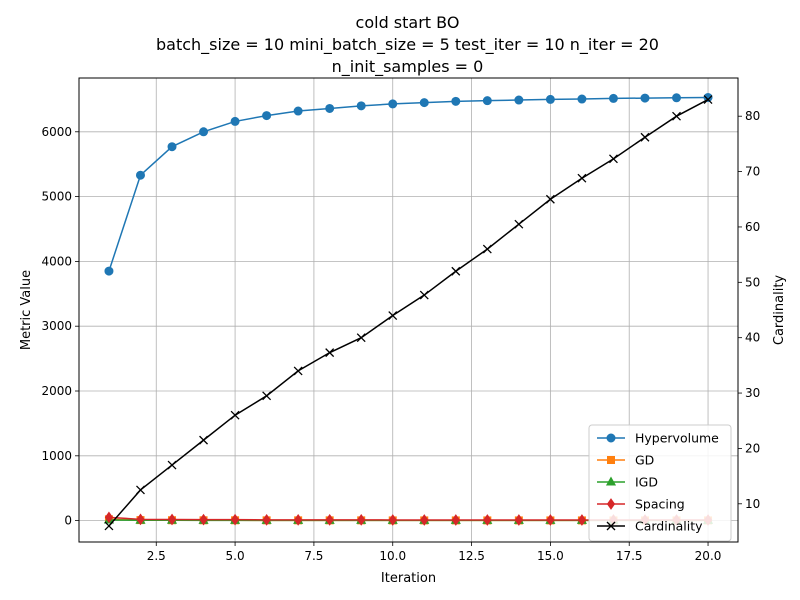  I want to click on legend-marker-igd, so click(611, 481).